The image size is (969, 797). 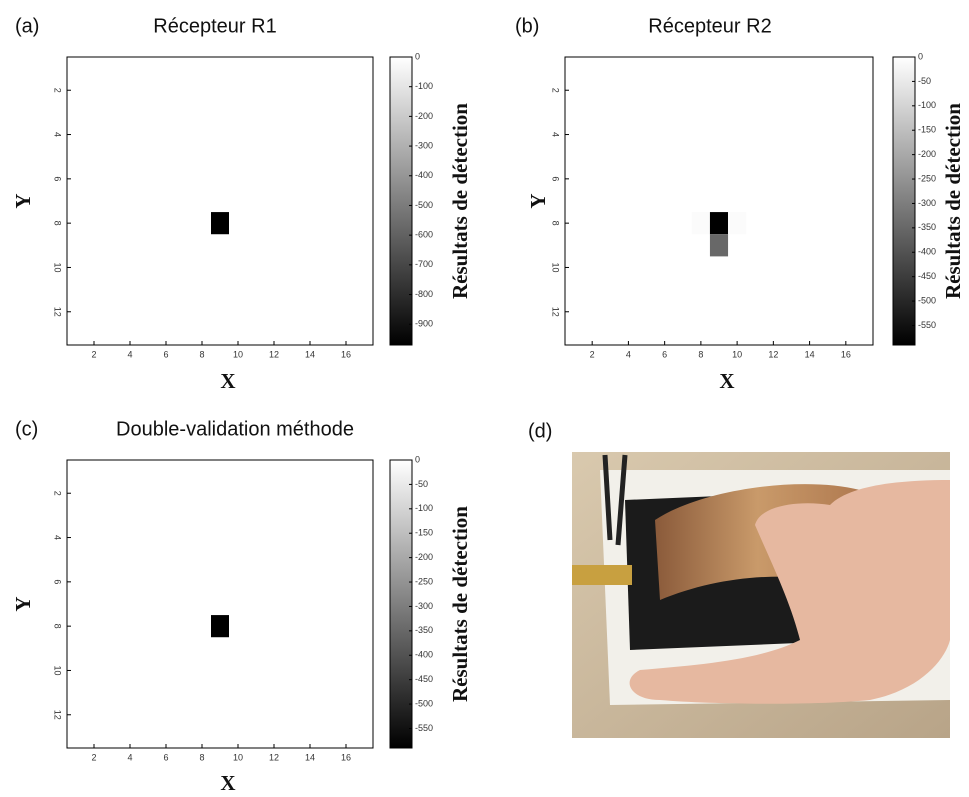 What do you see at coordinates (235, 429) in the screenshot?
I see `chart-title: Double-validation méthode` at bounding box center [235, 429].